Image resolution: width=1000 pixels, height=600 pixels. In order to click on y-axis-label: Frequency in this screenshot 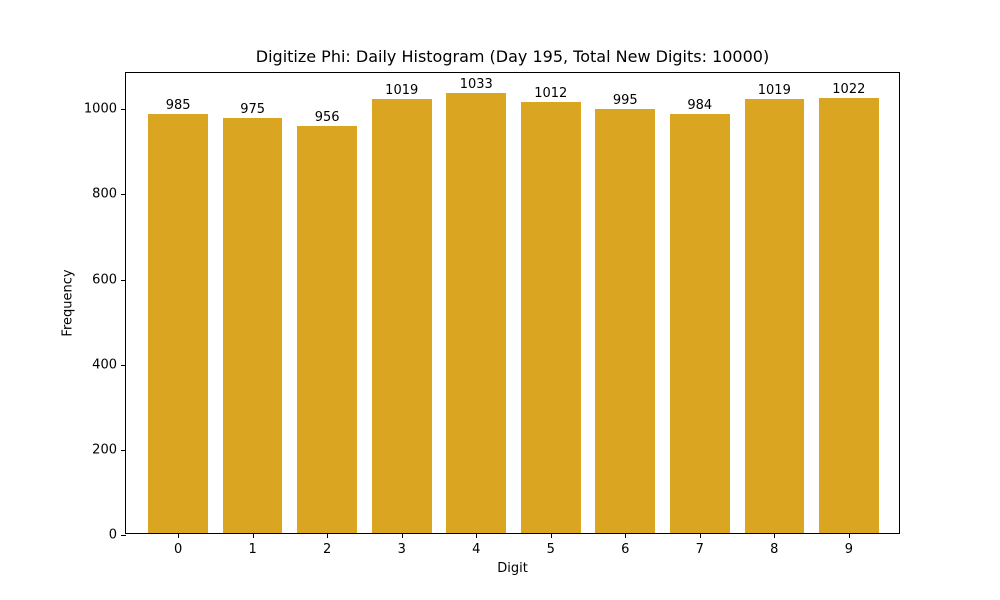, I will do `click(68, 303)`.